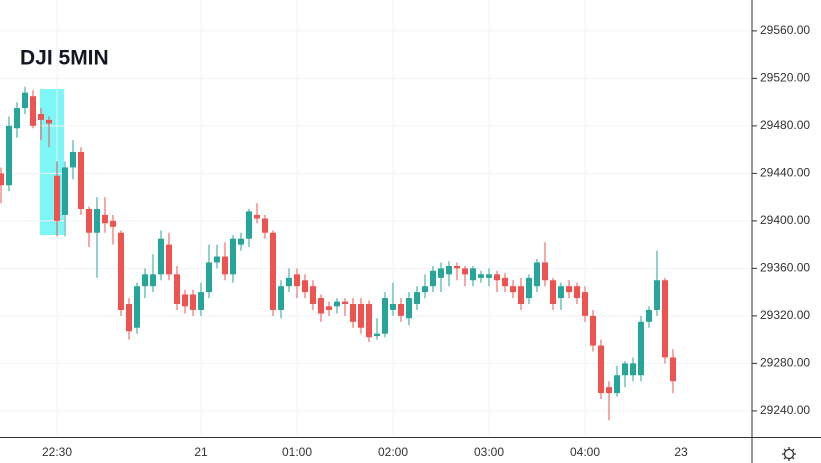 This screenshot has width=821, height=463. What do you see at coordinates (785, 173) in the screenshot?
I see `y-tick-label: 29440.00` at bounding box center [785, 173].